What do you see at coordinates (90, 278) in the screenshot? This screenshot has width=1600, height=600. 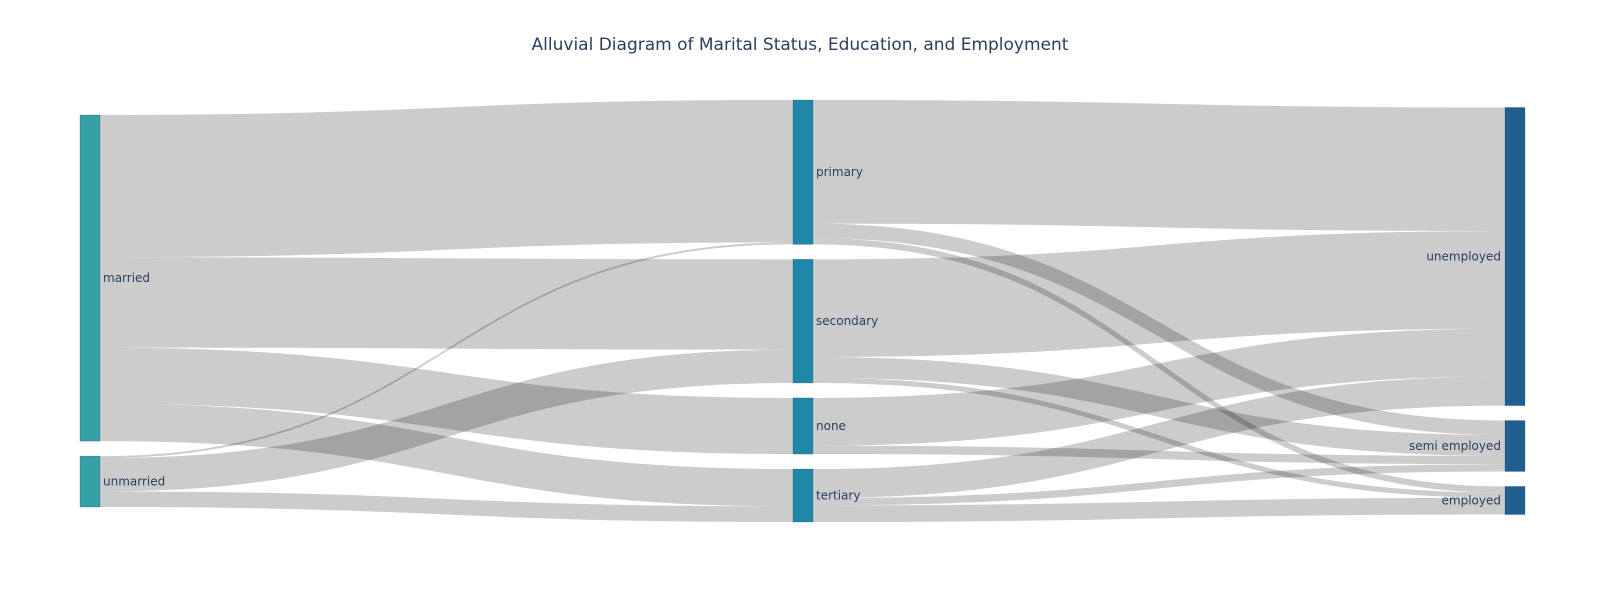 I see `node-married` at bounding box center [90, 278].